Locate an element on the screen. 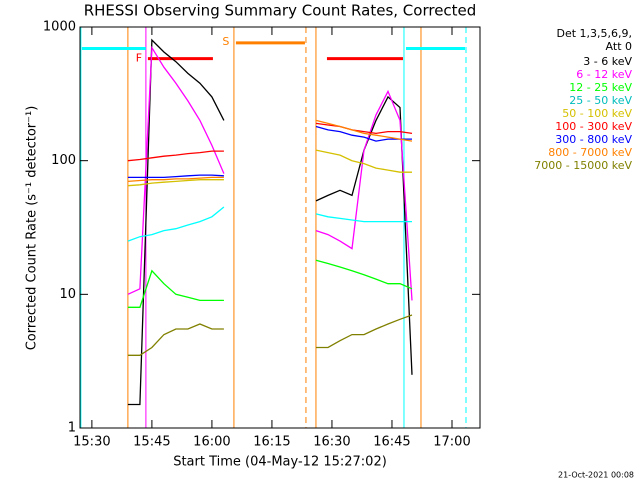 This screenshot has width=640, height=480. x-tick-label: 16:15 is located at coordinates (271, 442).